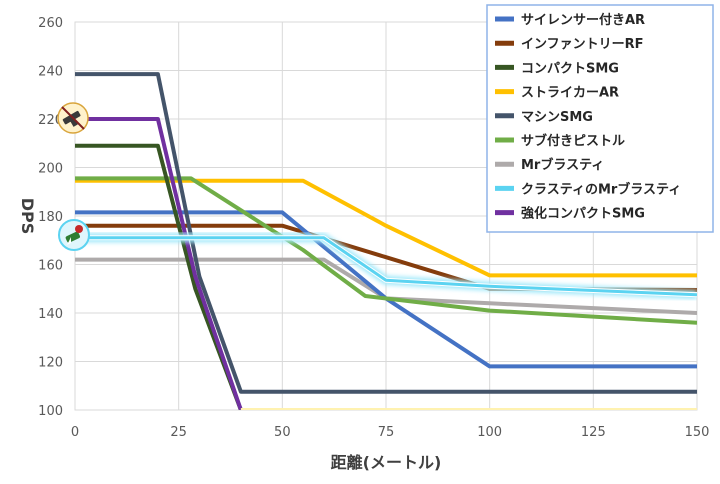  Describe the element at coordinates (601, 189) in the screenshot. I see `legend-label: クラスティのMrブラスティ` at that location.